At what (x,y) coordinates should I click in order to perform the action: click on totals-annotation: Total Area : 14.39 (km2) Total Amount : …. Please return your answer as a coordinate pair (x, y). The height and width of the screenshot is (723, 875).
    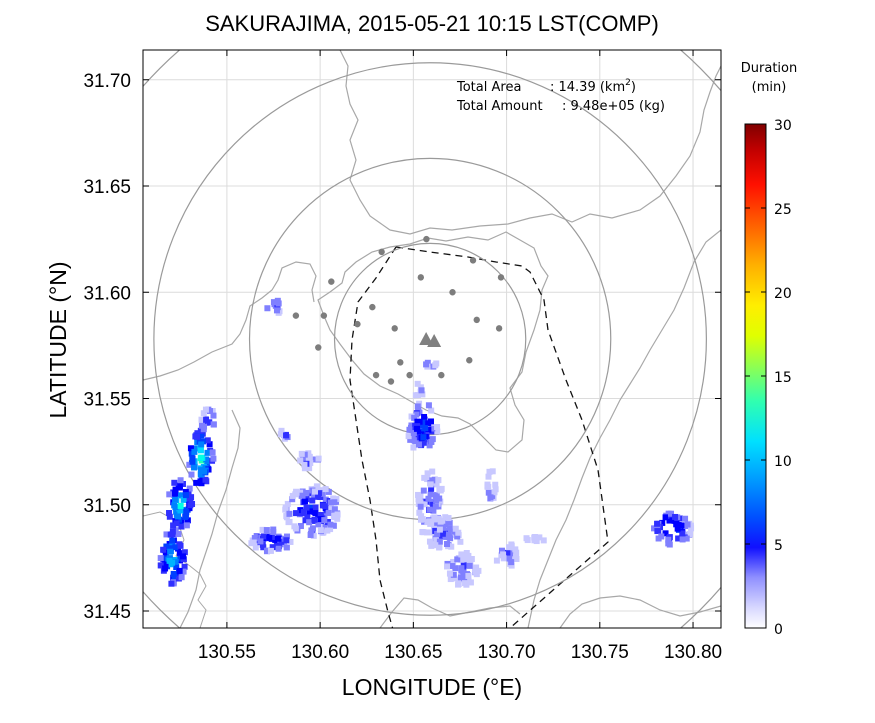
    Looking at the image, I should click on (560, 96).